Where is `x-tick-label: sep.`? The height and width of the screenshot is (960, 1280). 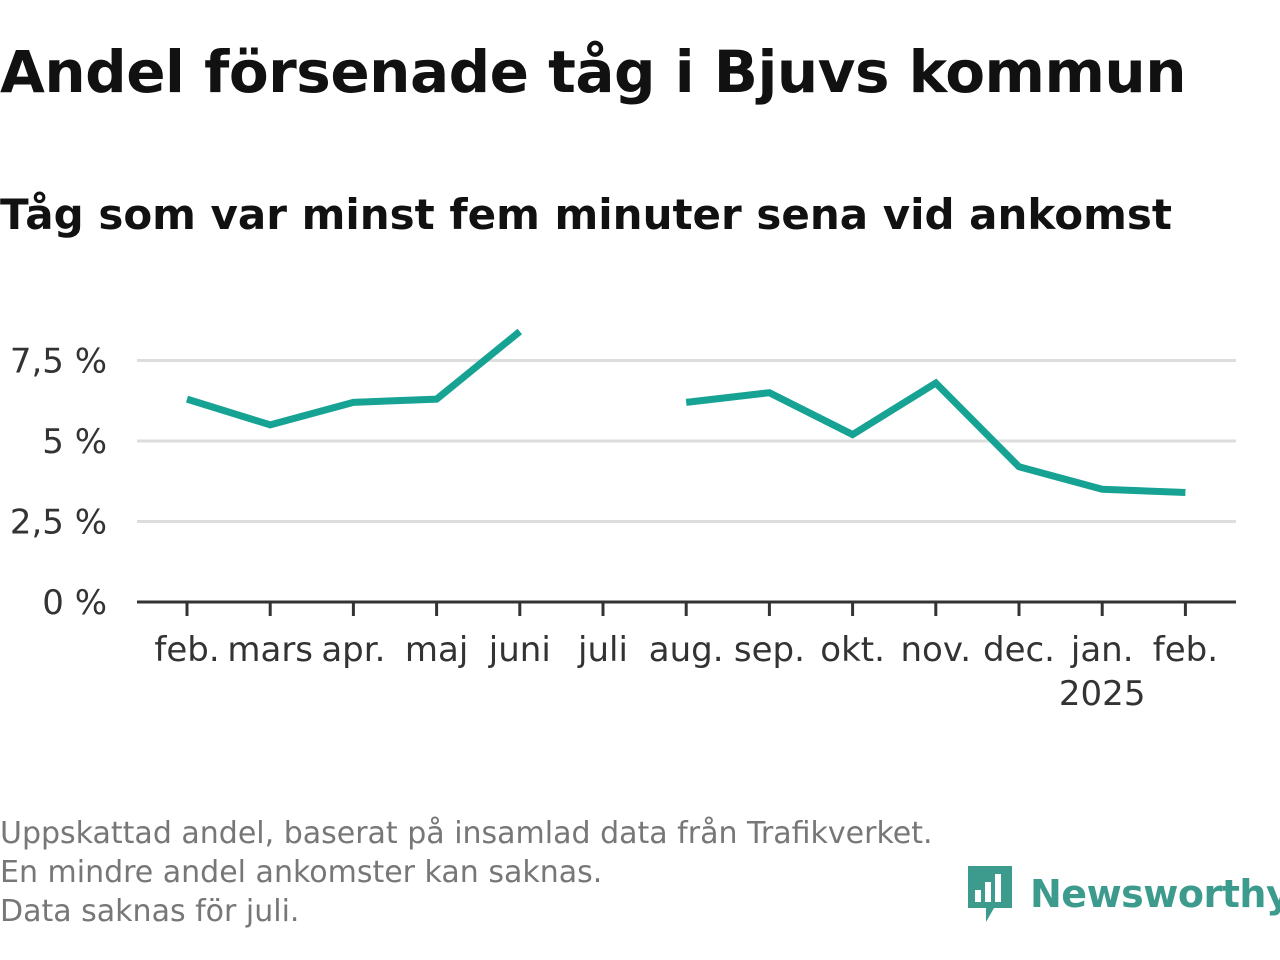
x-tick-label: sep. is located at coordinates (769, 650).